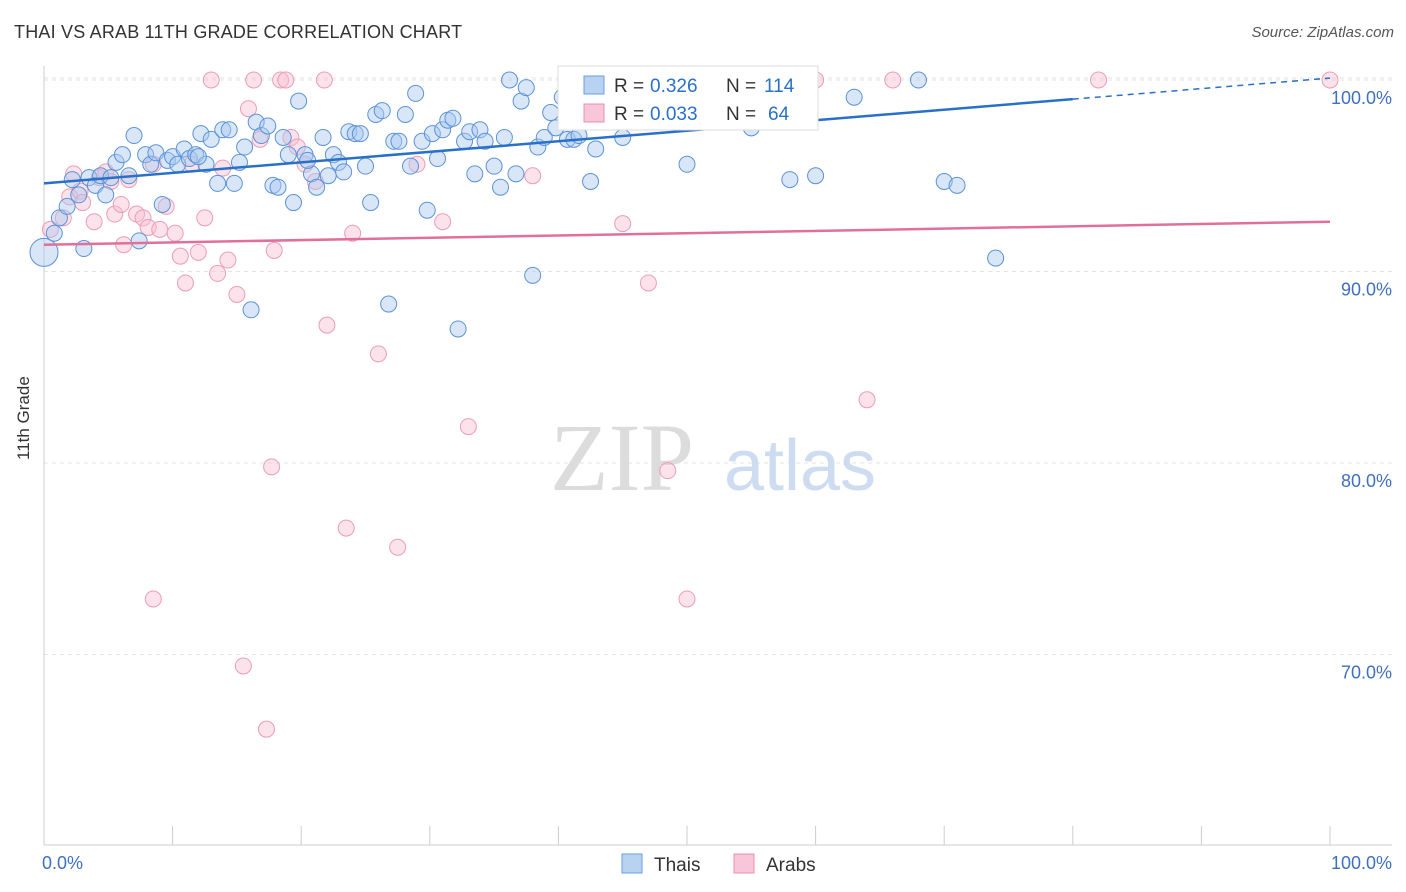 This screenshot has width=1406, height=892. What do you see at coordinates (594, 85) in the screenshot?
I see `stats-swatch-thais` at bounding box center [594, 85].